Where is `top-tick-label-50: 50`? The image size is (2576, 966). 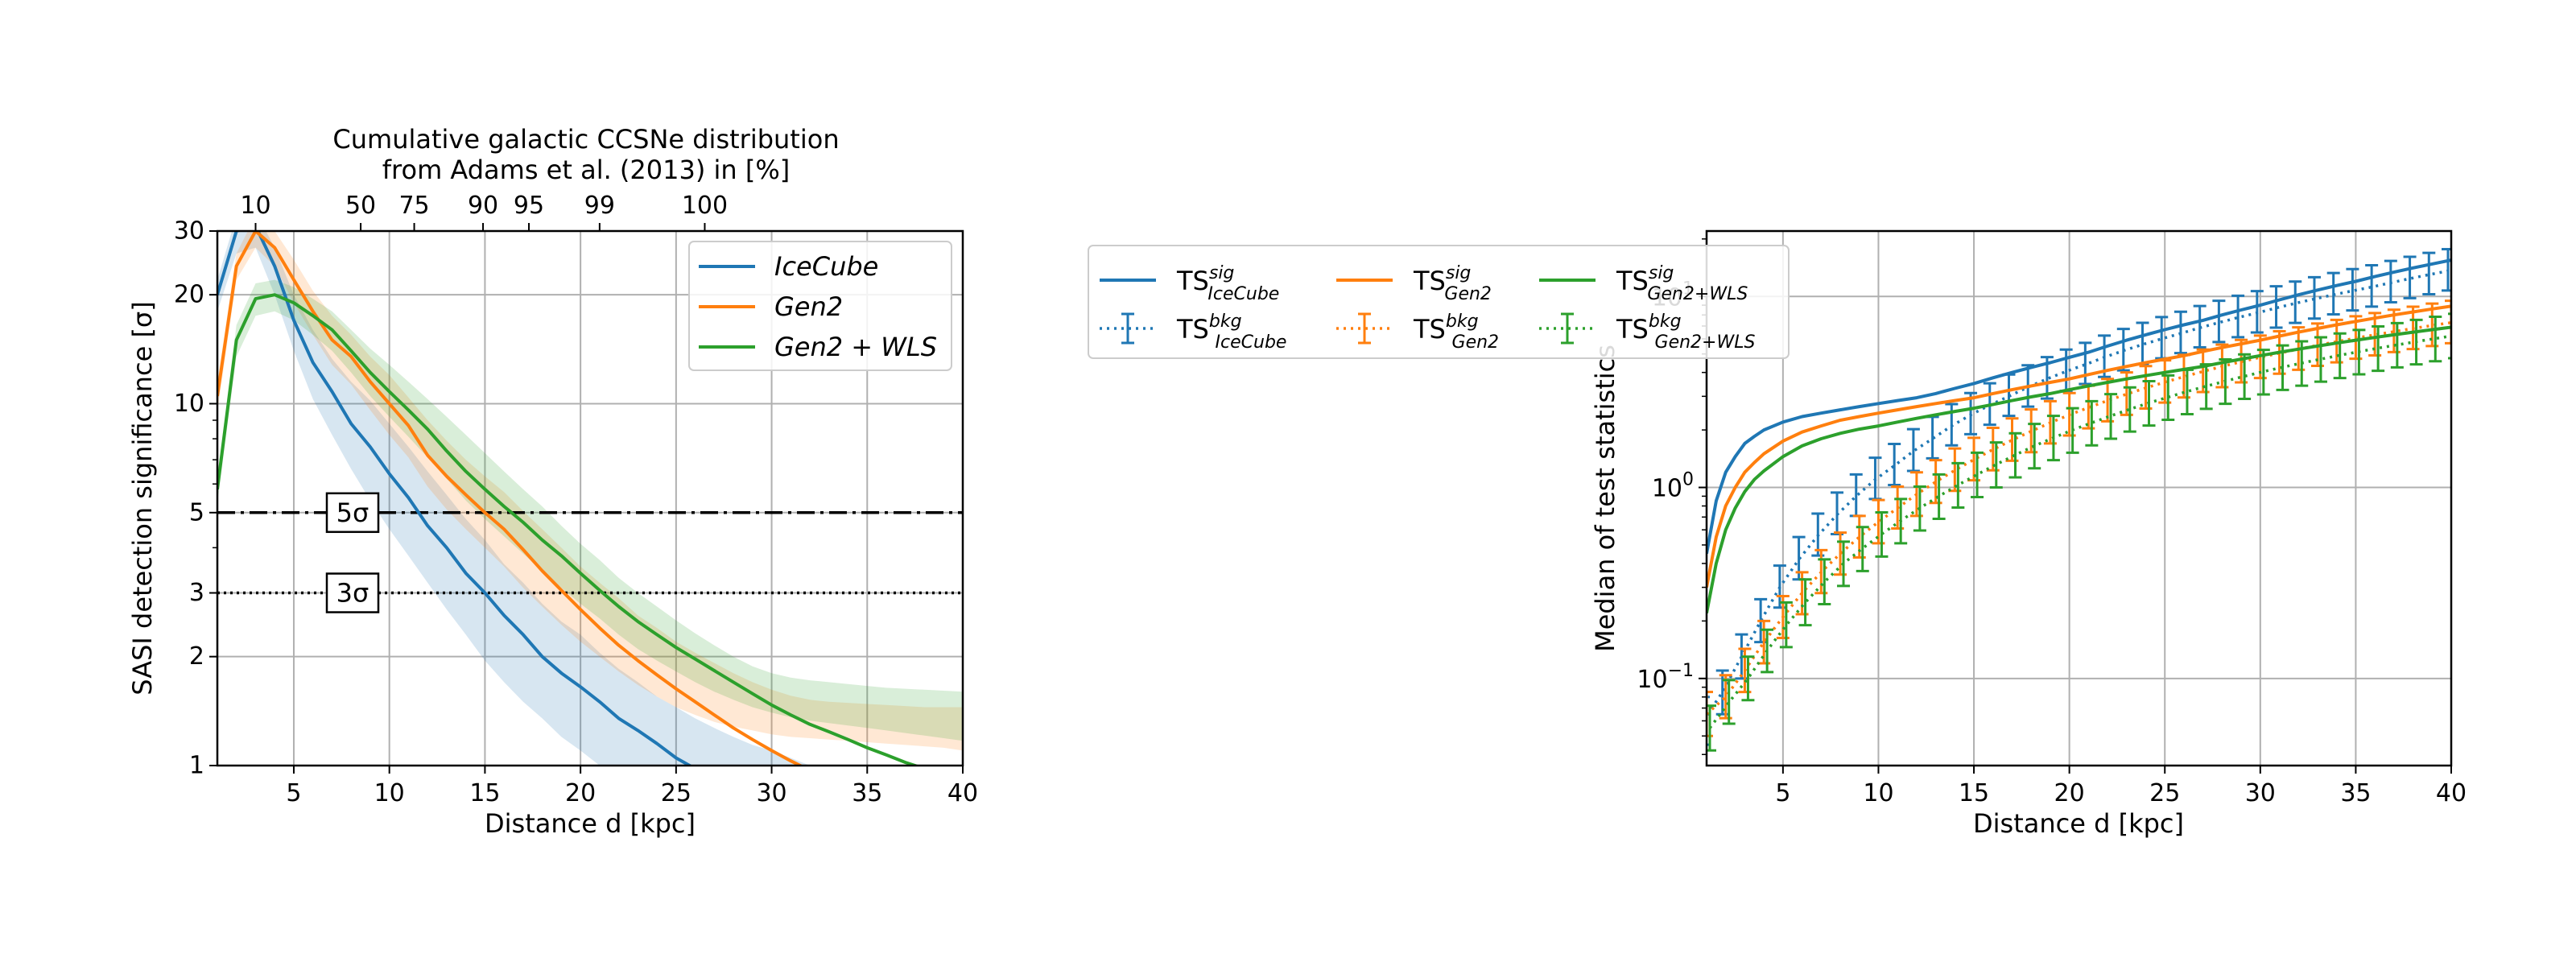
top-tick-label-50: 50 is located at coordinates (360, 206).